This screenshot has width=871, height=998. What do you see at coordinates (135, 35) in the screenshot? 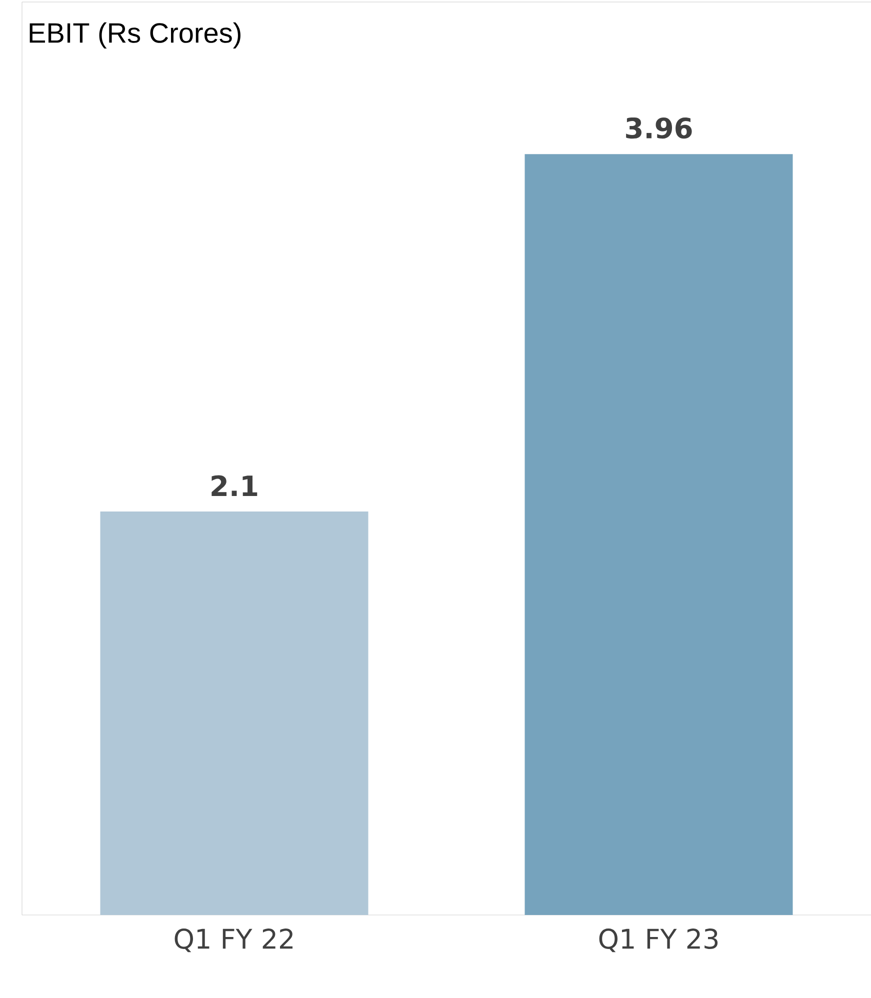
I see `chart-title: EBIT (Rs Crores)` at bounding box center [135, 35].